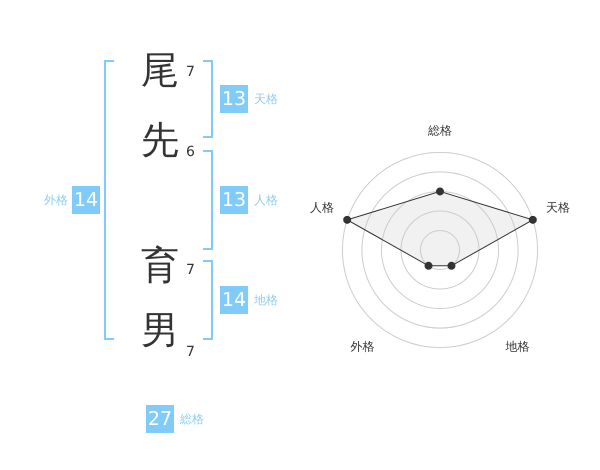 Image resolution: width=600 pixels, height=470 pixels. Describe the element at coordinates (362, 347) in the screenshot. I see `spoke-label: 外格` at that location.